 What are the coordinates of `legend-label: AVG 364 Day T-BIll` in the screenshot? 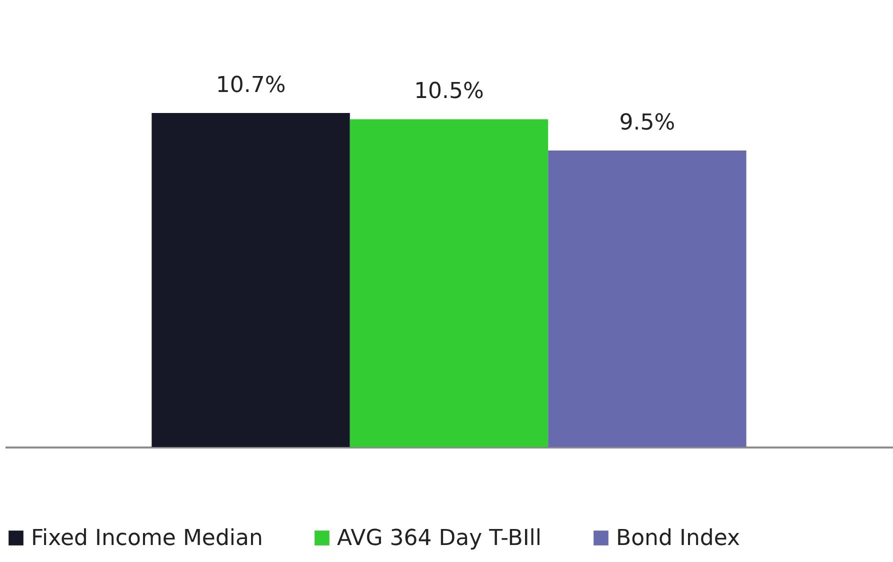 It's located at (439, 538).